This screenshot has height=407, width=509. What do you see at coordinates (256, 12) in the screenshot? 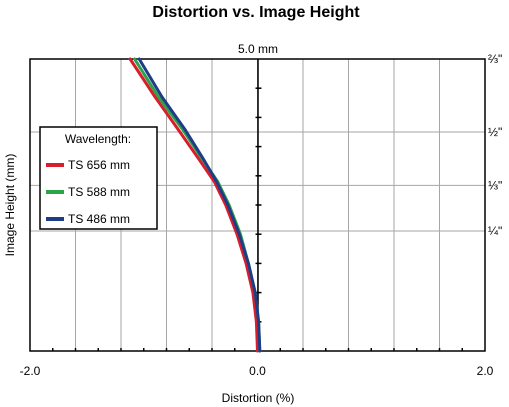
I see `chart-title: Distortion vs. Image Height` at bounding box center [256, 12].